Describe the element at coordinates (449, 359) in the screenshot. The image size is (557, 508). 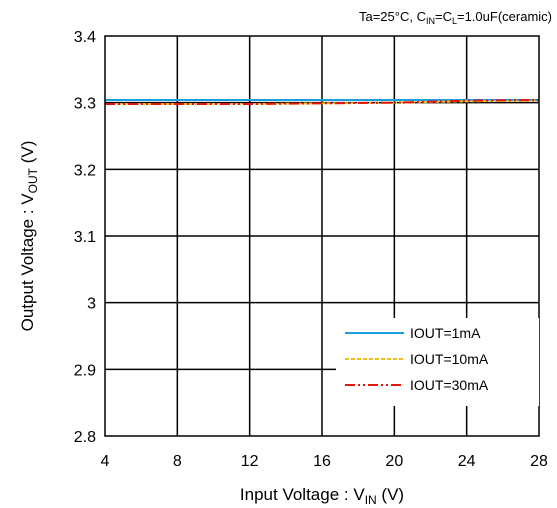
I see `legend-label: IOUT=10mA` at that location.